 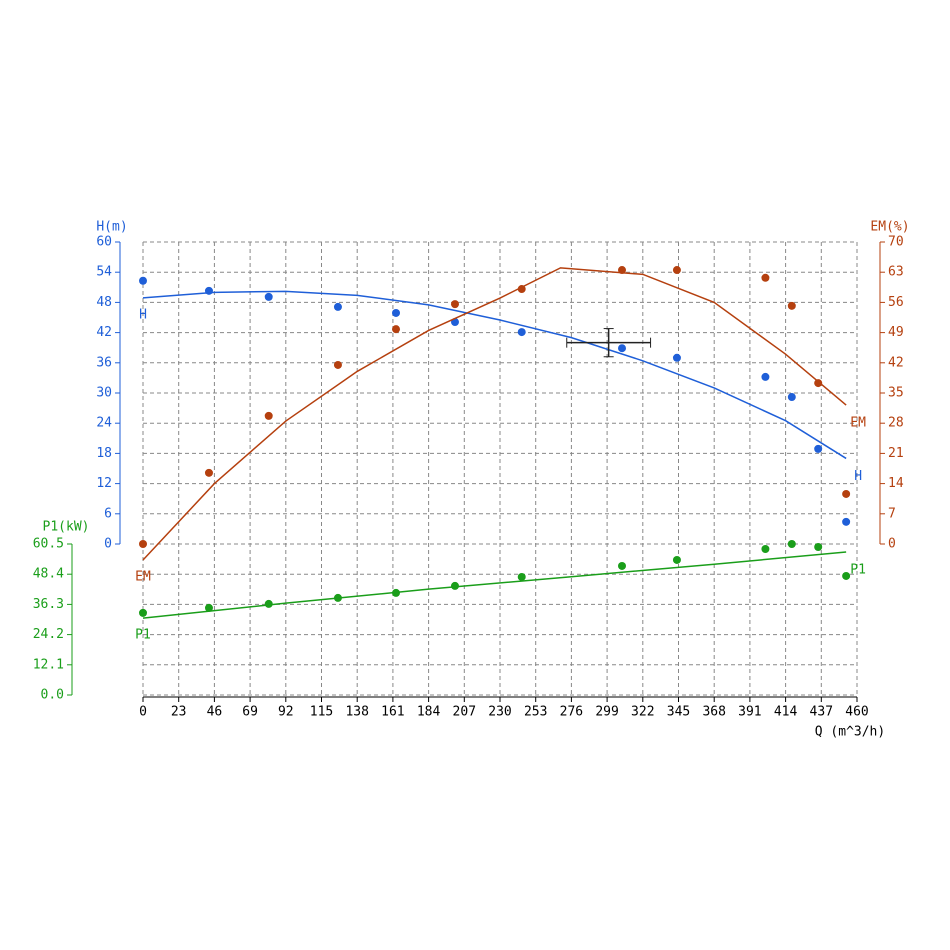 What do you see at coordinates (896, 302) in the screenshot?
I see `y2-tick-label: 56` at bounding box center [896, 302].